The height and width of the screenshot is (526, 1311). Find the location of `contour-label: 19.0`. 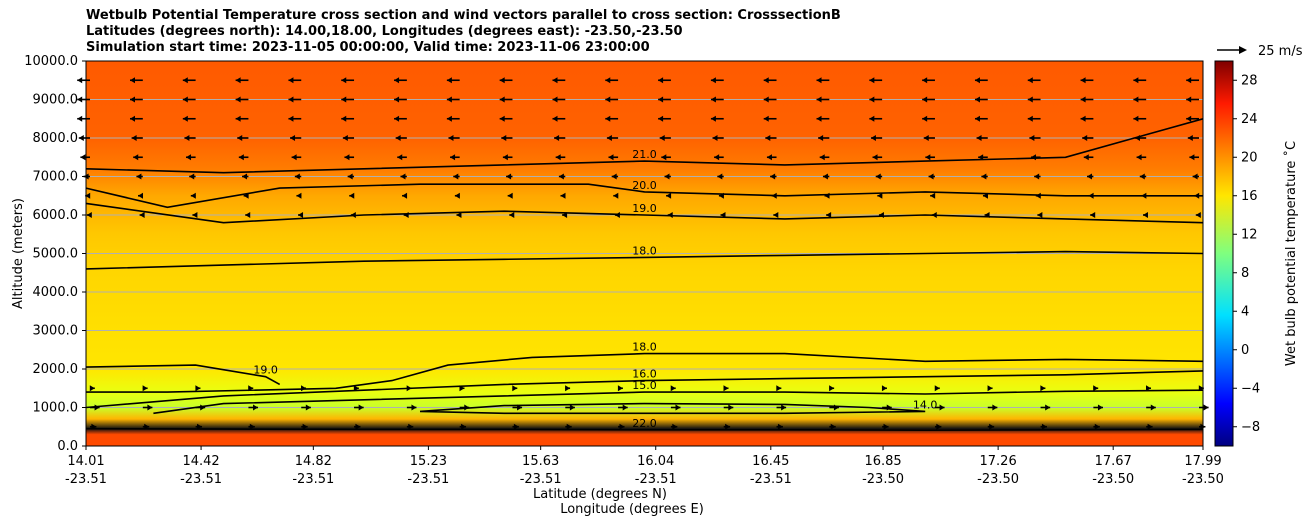

contour-label: 19.0 is located at coordinates (644, 208).